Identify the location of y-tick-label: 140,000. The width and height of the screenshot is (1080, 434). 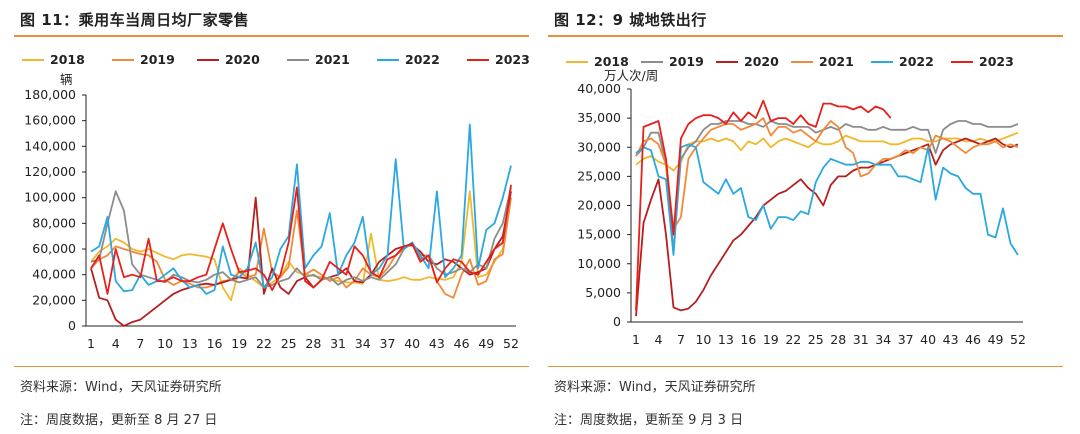
(50, 145).